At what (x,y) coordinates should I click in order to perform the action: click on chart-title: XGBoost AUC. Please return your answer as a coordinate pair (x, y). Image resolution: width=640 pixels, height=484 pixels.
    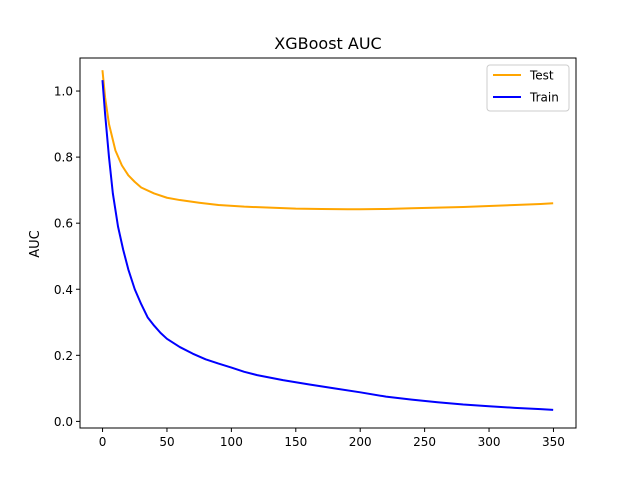
    Looking at the image, I should click on (327, 43).